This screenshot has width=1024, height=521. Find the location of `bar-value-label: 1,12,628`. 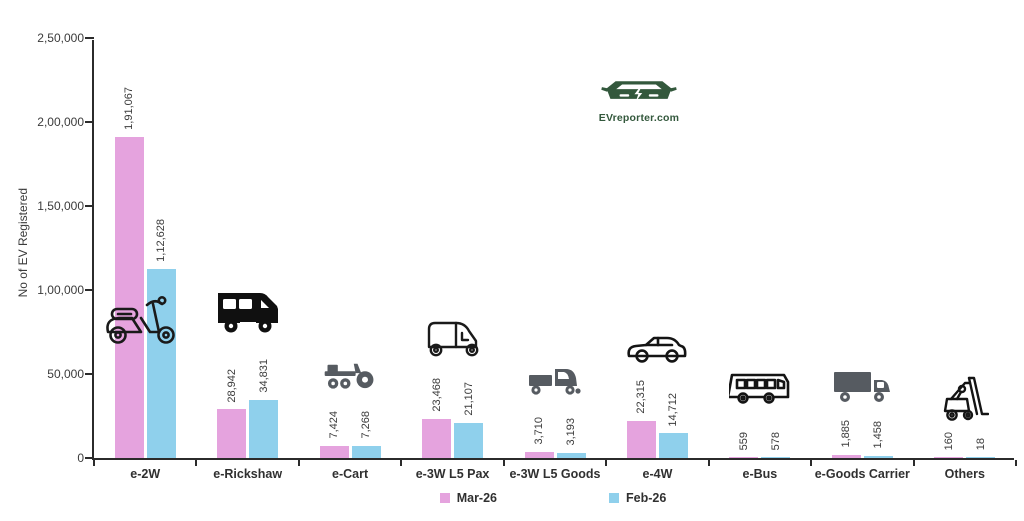

bar-value-label: 1,12,628 is located at coordinates (161, 240).